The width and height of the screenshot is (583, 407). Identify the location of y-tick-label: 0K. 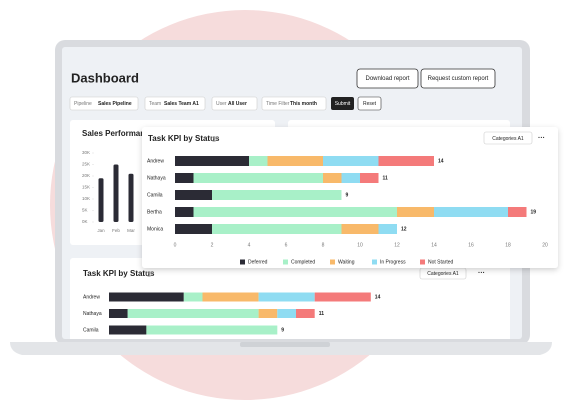
(85, 221).